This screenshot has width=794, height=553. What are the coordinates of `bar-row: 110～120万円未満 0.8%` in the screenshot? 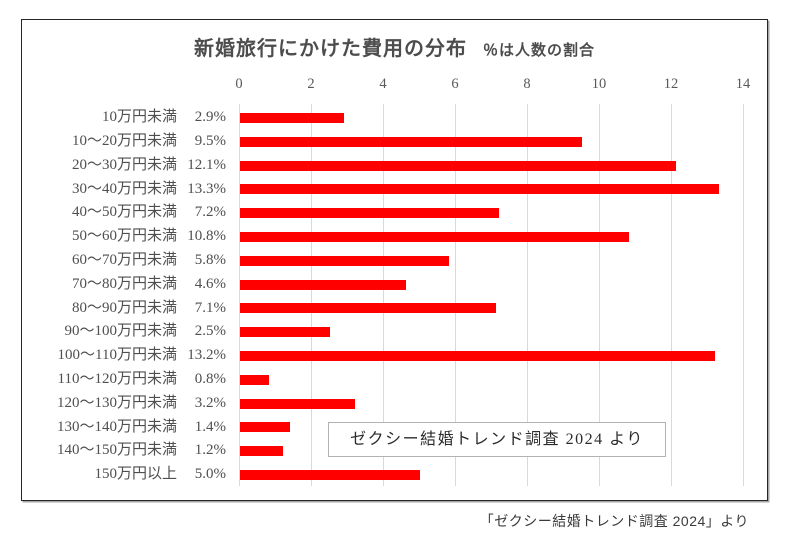 It's located at (394, 380).